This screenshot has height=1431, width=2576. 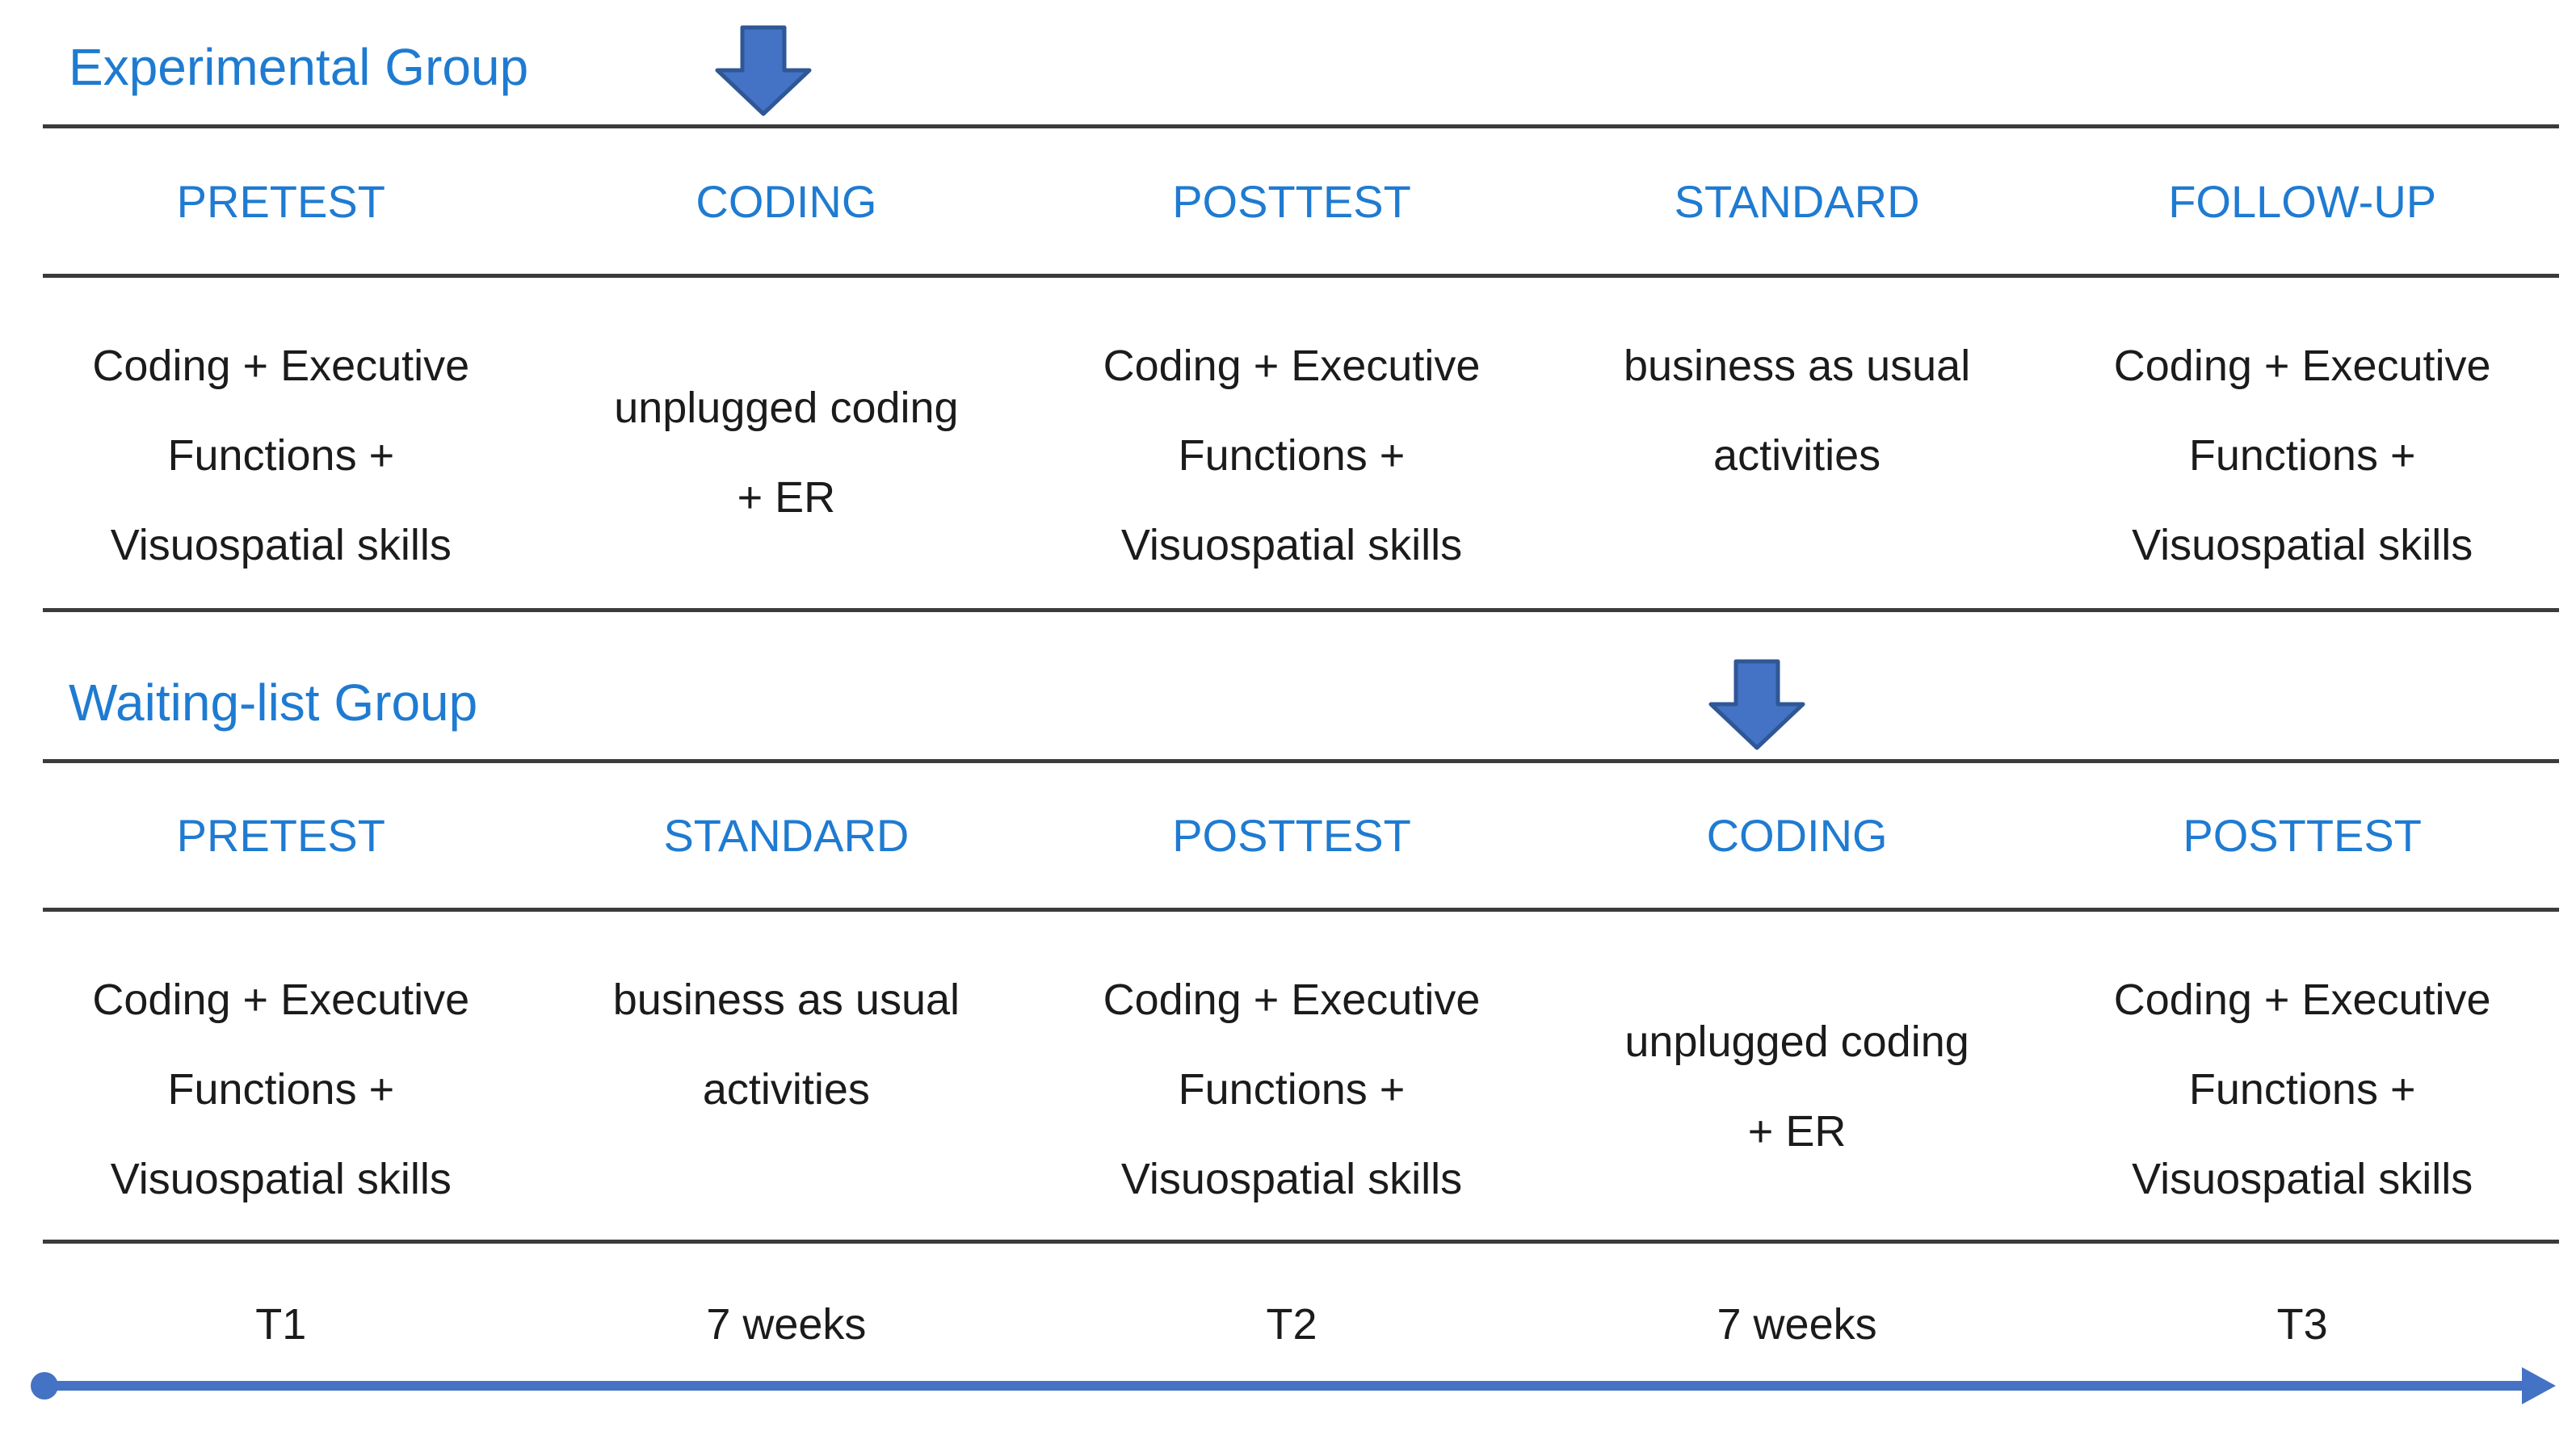 What do you see at coordinates (2539, 1385) in the screenshot?
I see `timeline-arrowhead-icon` at bounding box center [2539, 1385].